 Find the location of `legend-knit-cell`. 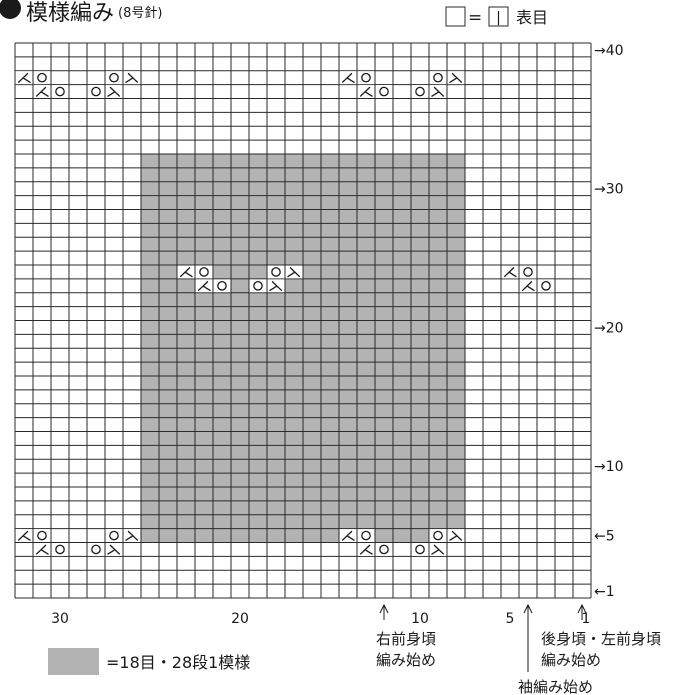

legend-knit-cell is located at coordinates (498, 16).